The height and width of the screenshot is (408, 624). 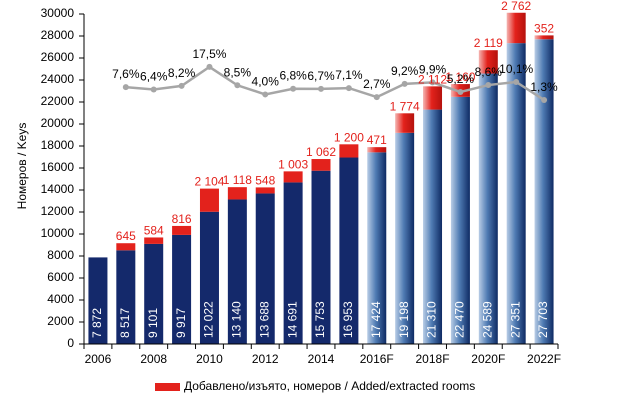 I want to click on y-tick-label: 2000, so click(x=60, y=321).